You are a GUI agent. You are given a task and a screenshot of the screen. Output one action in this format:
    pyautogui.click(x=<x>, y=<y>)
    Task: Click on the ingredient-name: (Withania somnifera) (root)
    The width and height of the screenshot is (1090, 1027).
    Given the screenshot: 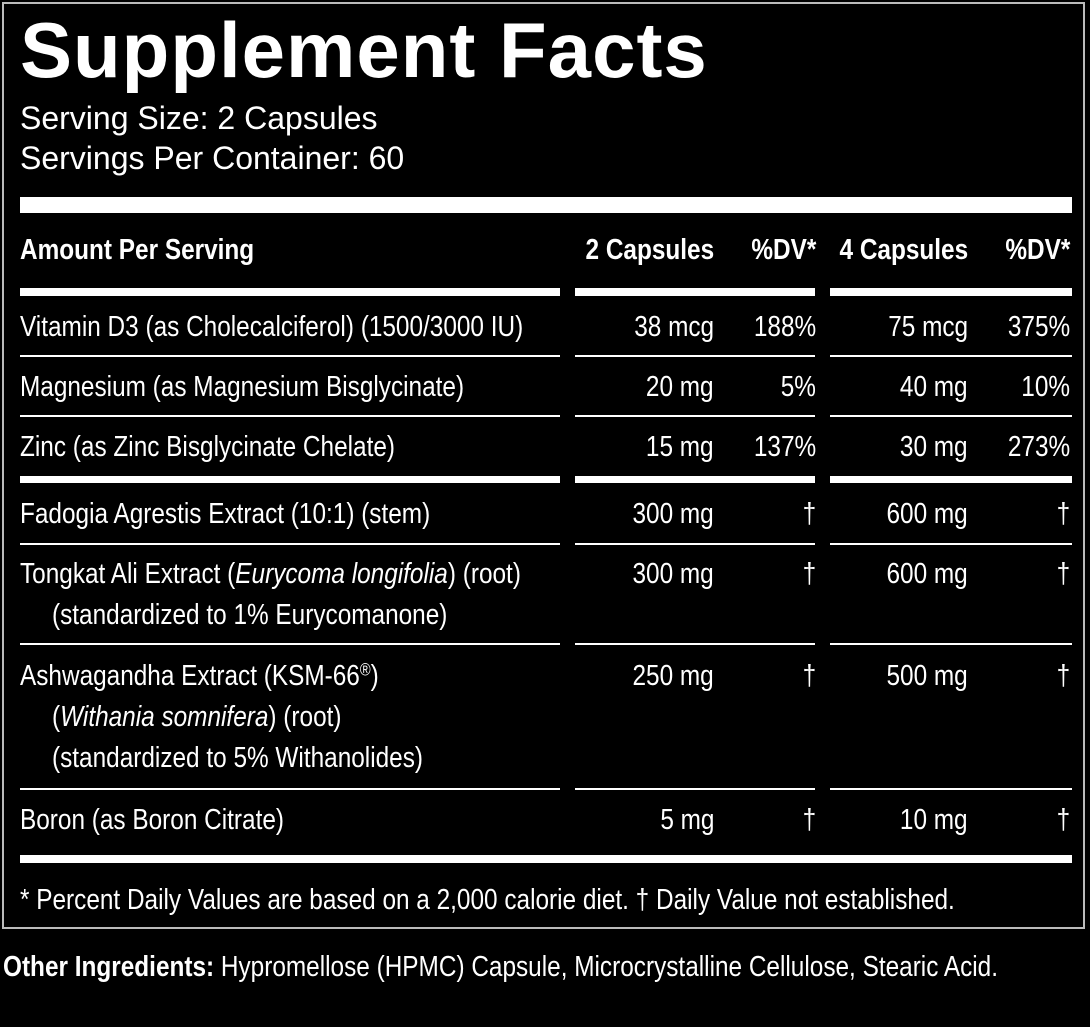 What is the action you would take?
    pyautogui.click(x=196, y=717)
    